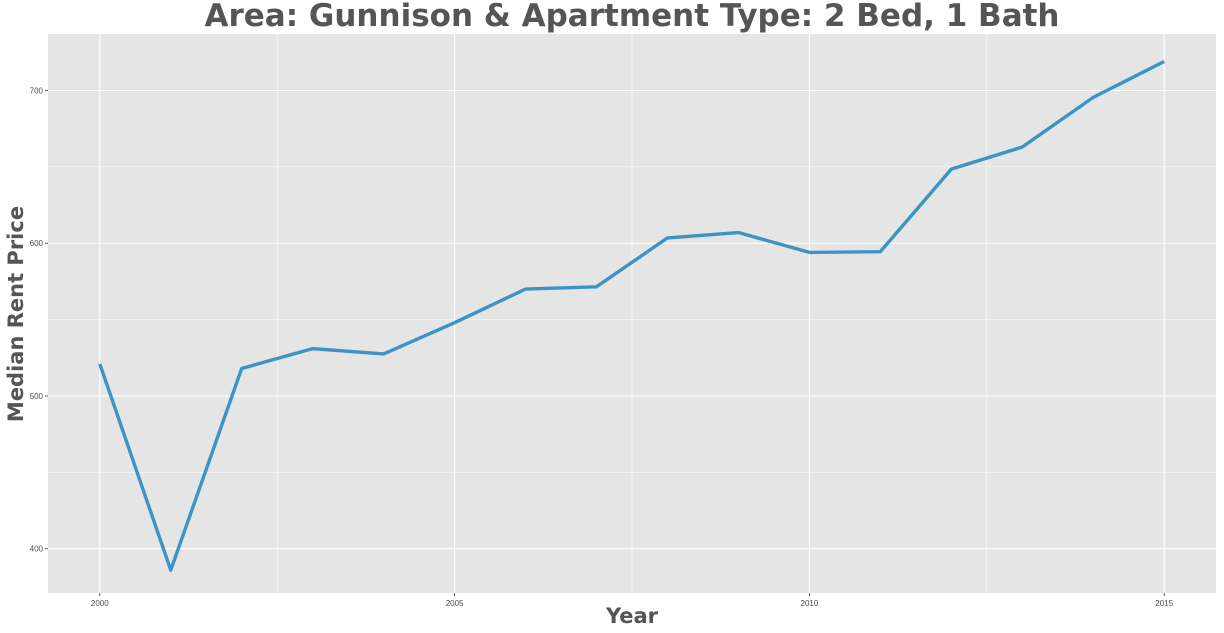 The width and height of the screenshot is (1224, 633). What do you see at coordinates (632, 616) in the screenshot?
I see `x-axis-label: Year` at bounding box center [632, 616].